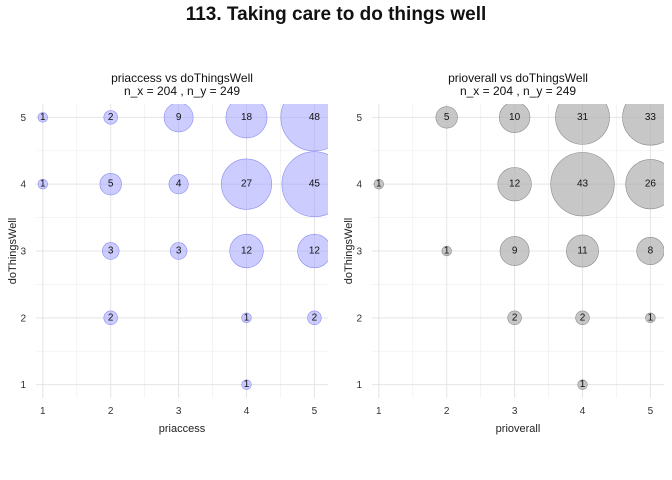 This screenshot has height=480, width=672. I want to click on x-tick-label: 2, so click(111, 411).